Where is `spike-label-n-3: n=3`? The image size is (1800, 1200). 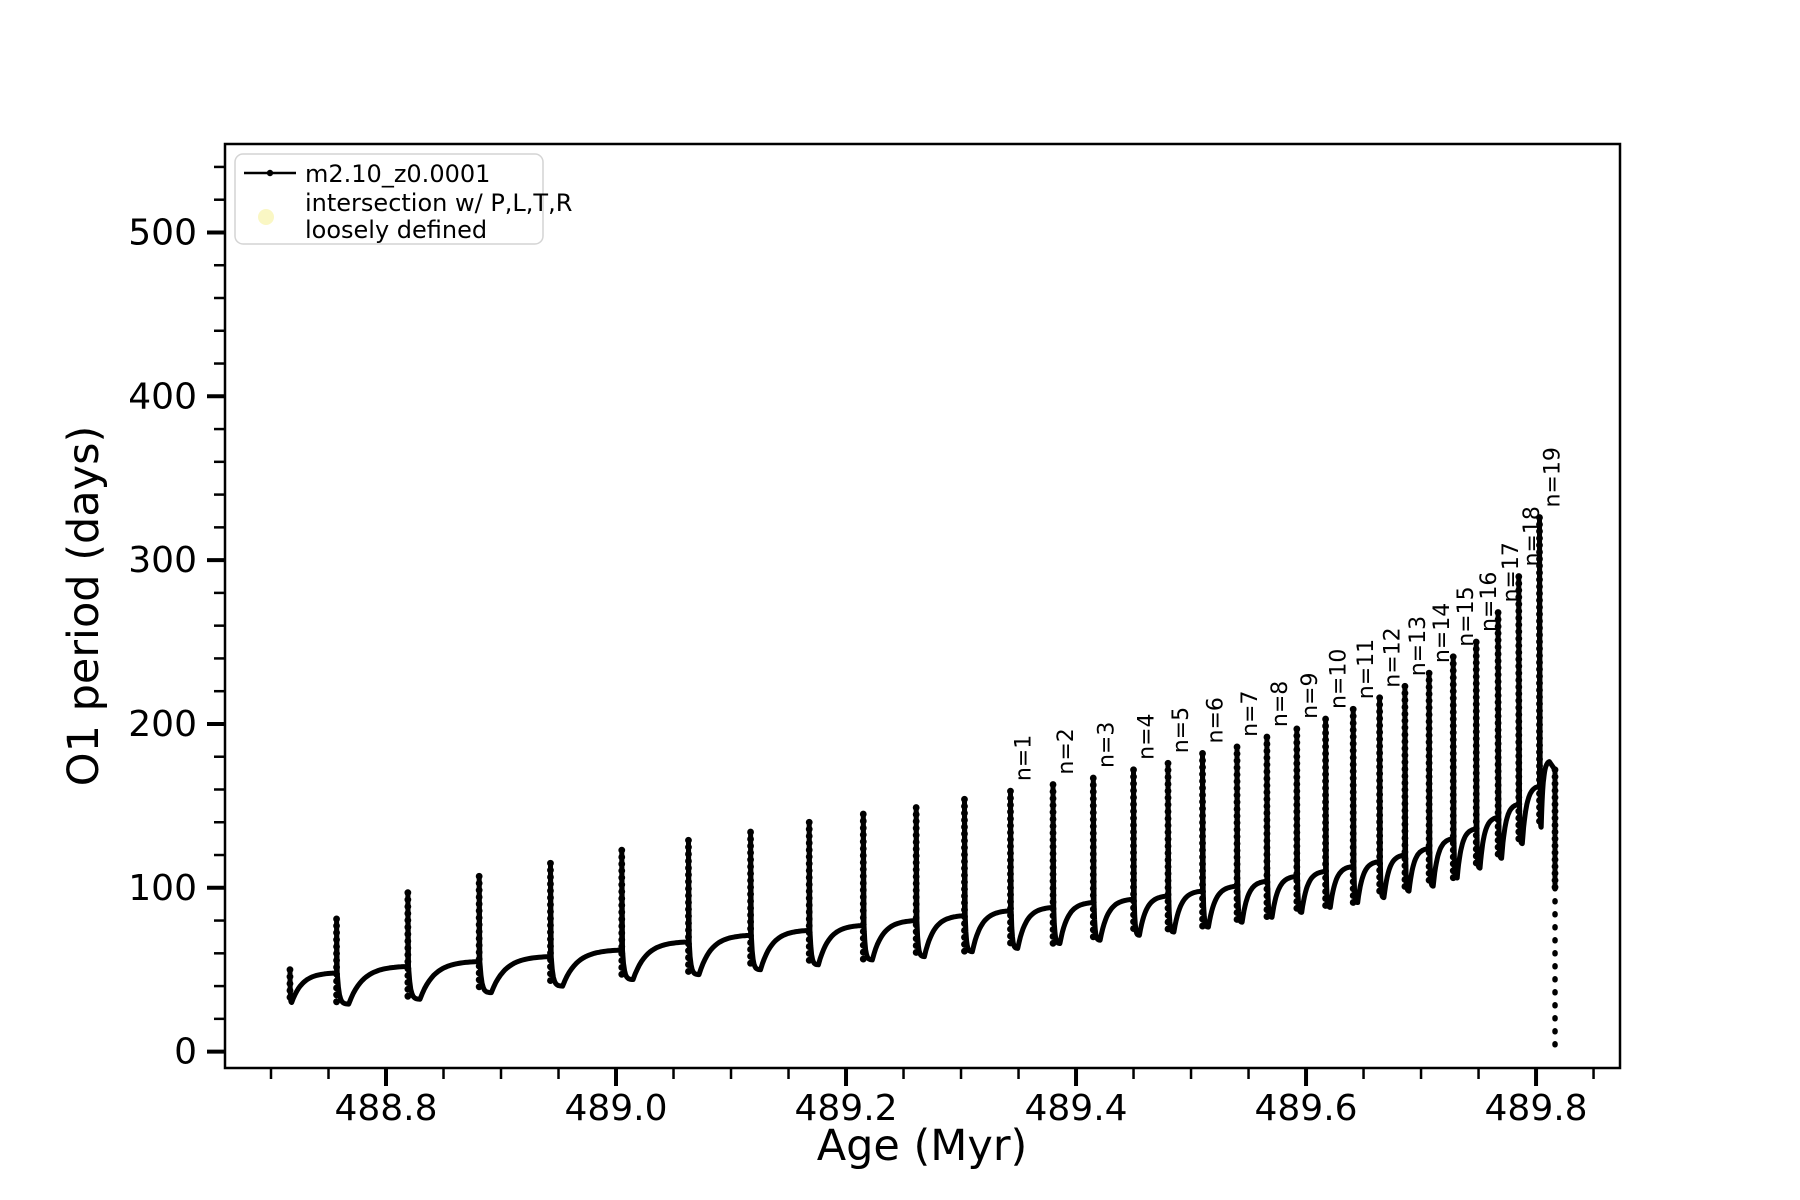
spike-label-n-3: n=3 is located at coordinates (1106, 745).